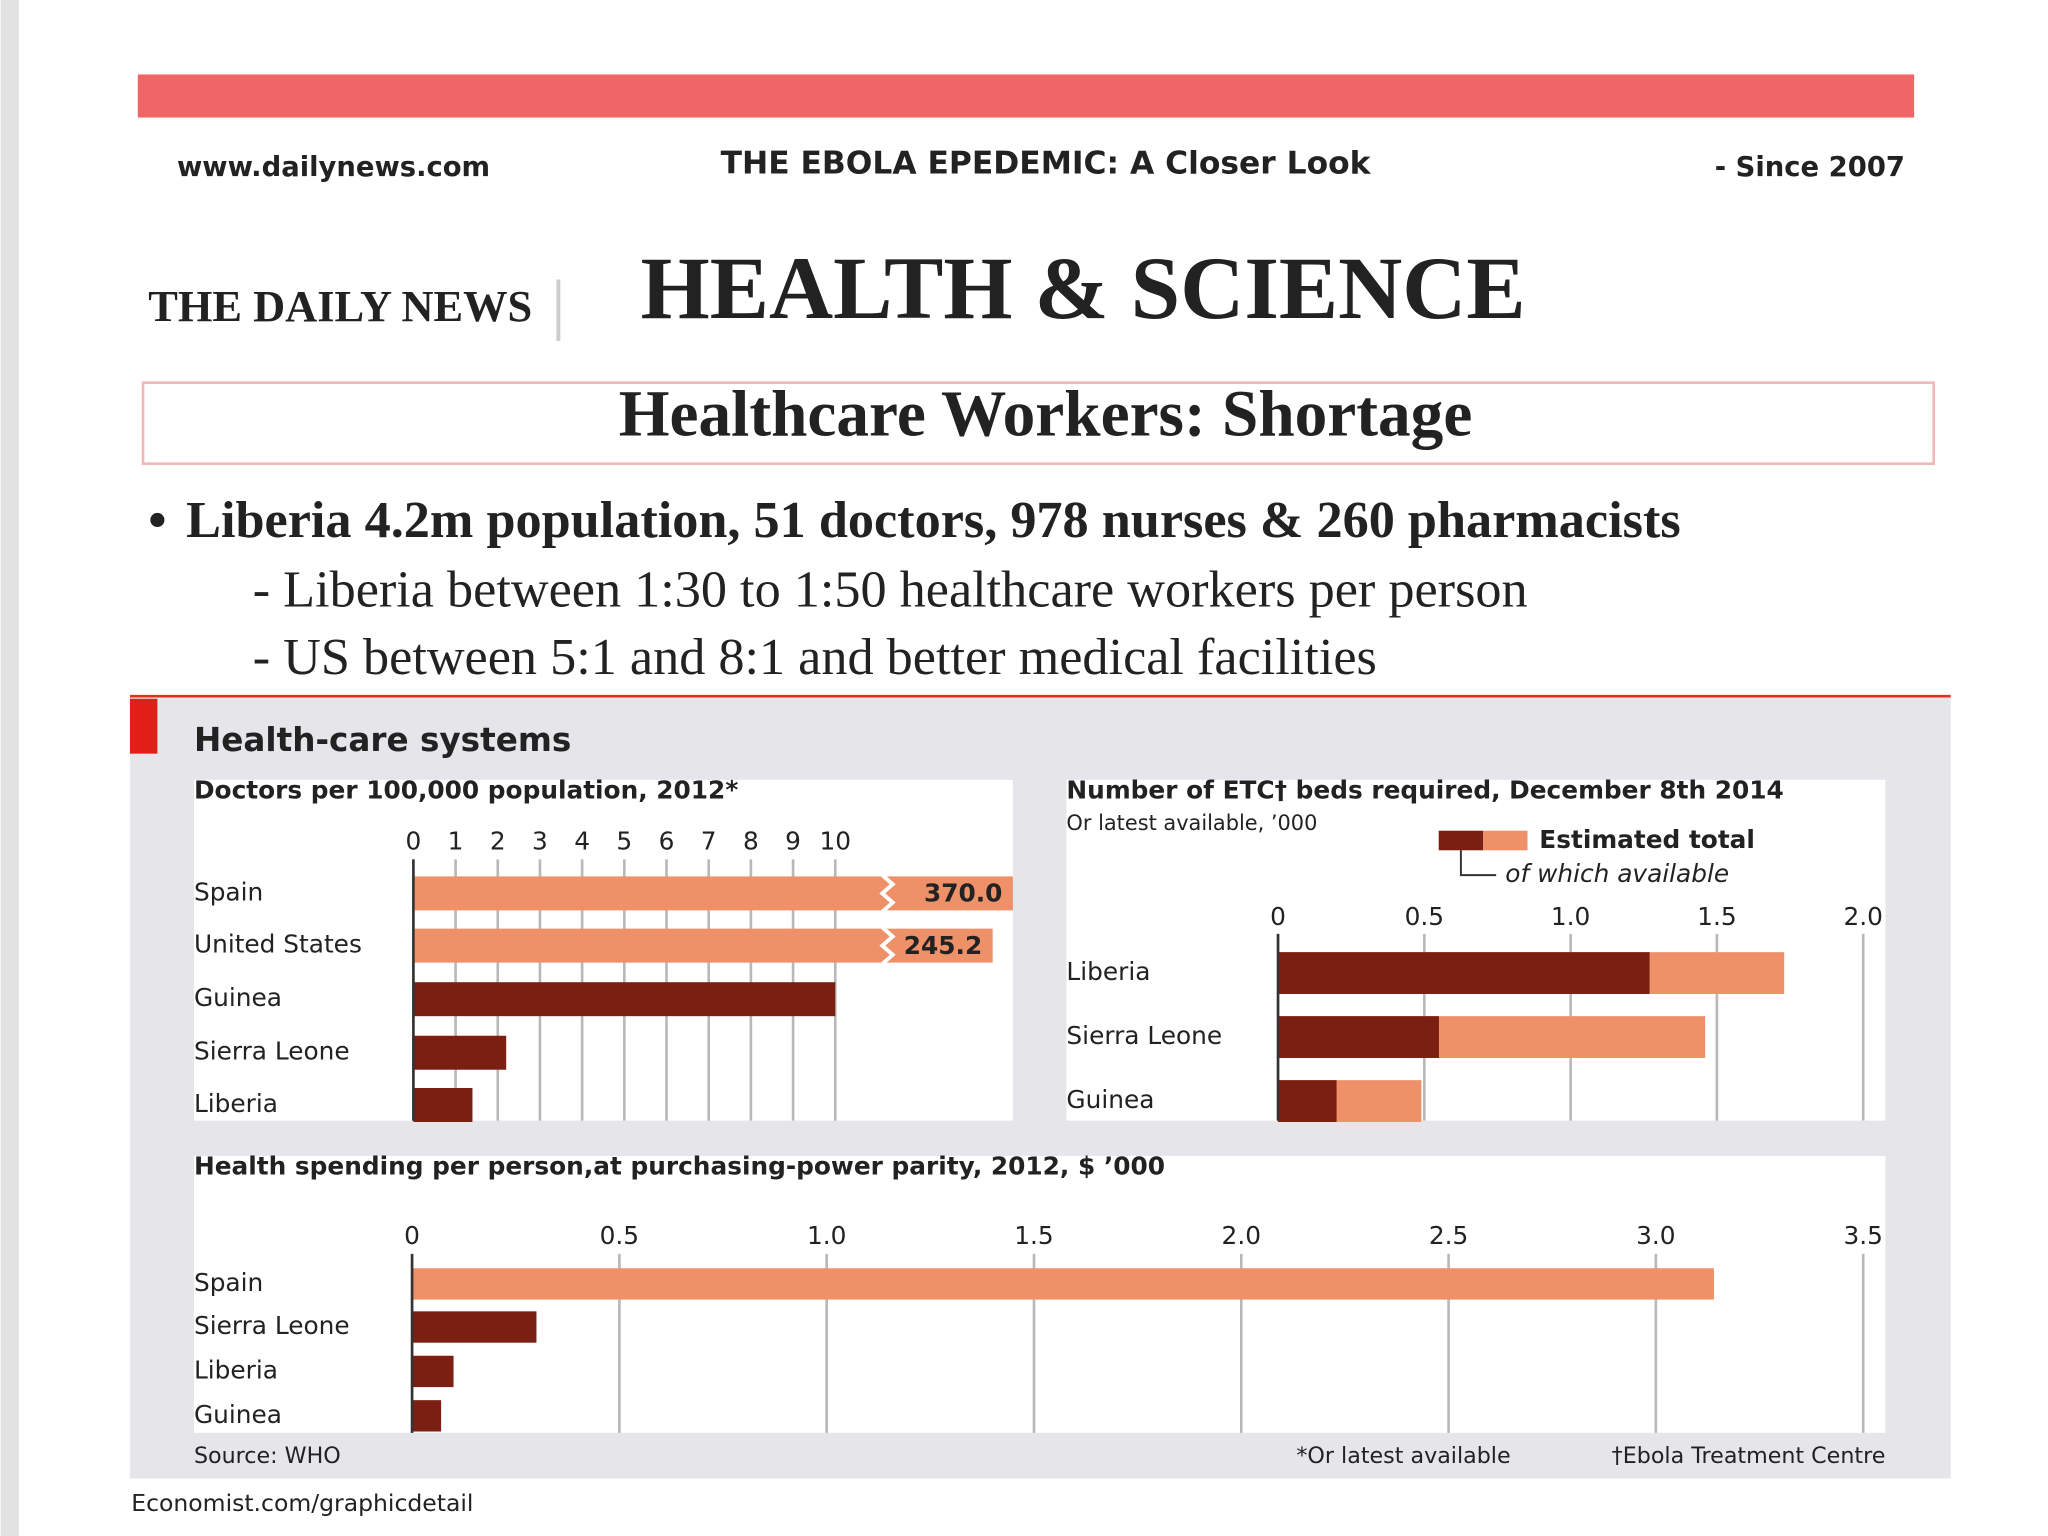 Image resolution: width=2048 pixels, height=1536 pixels. What do you see at coordinates (333, 167) in the screenshot?
I see `site: www.dailynews.com` at bounding box center [333, 167].